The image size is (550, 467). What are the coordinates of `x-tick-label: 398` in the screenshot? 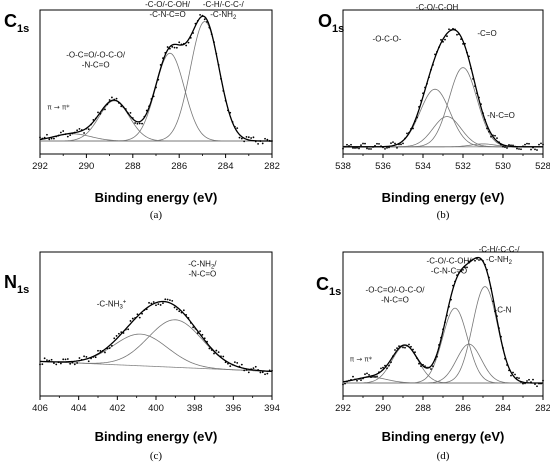 It's located at (195, 408).